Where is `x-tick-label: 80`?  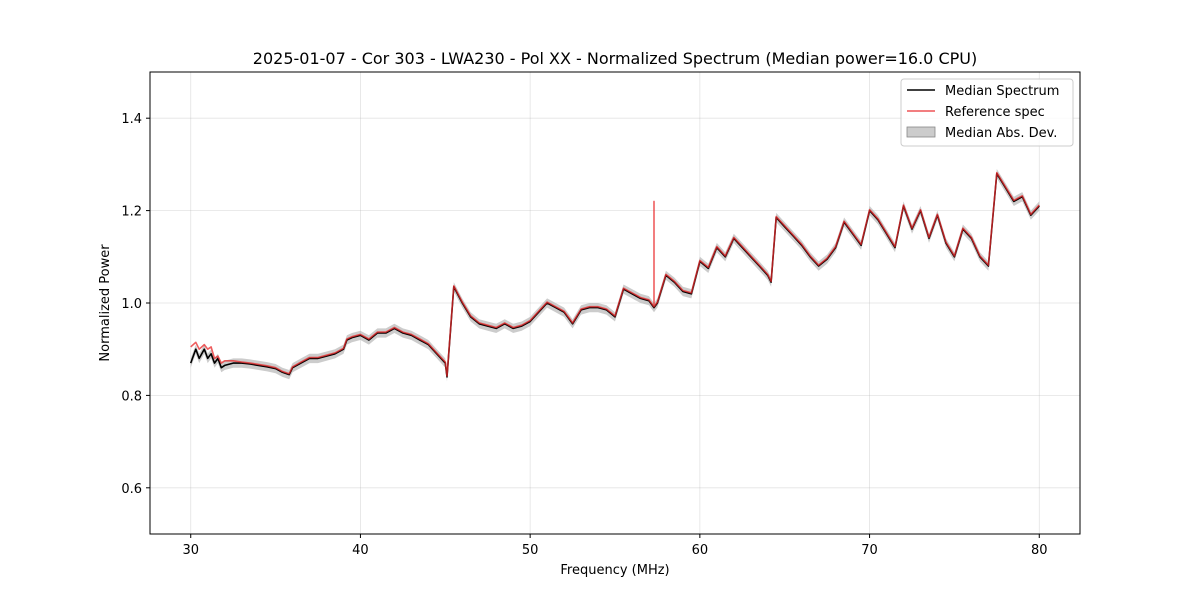
x-tick-label: 80 is located at coordinates (1039, 550).